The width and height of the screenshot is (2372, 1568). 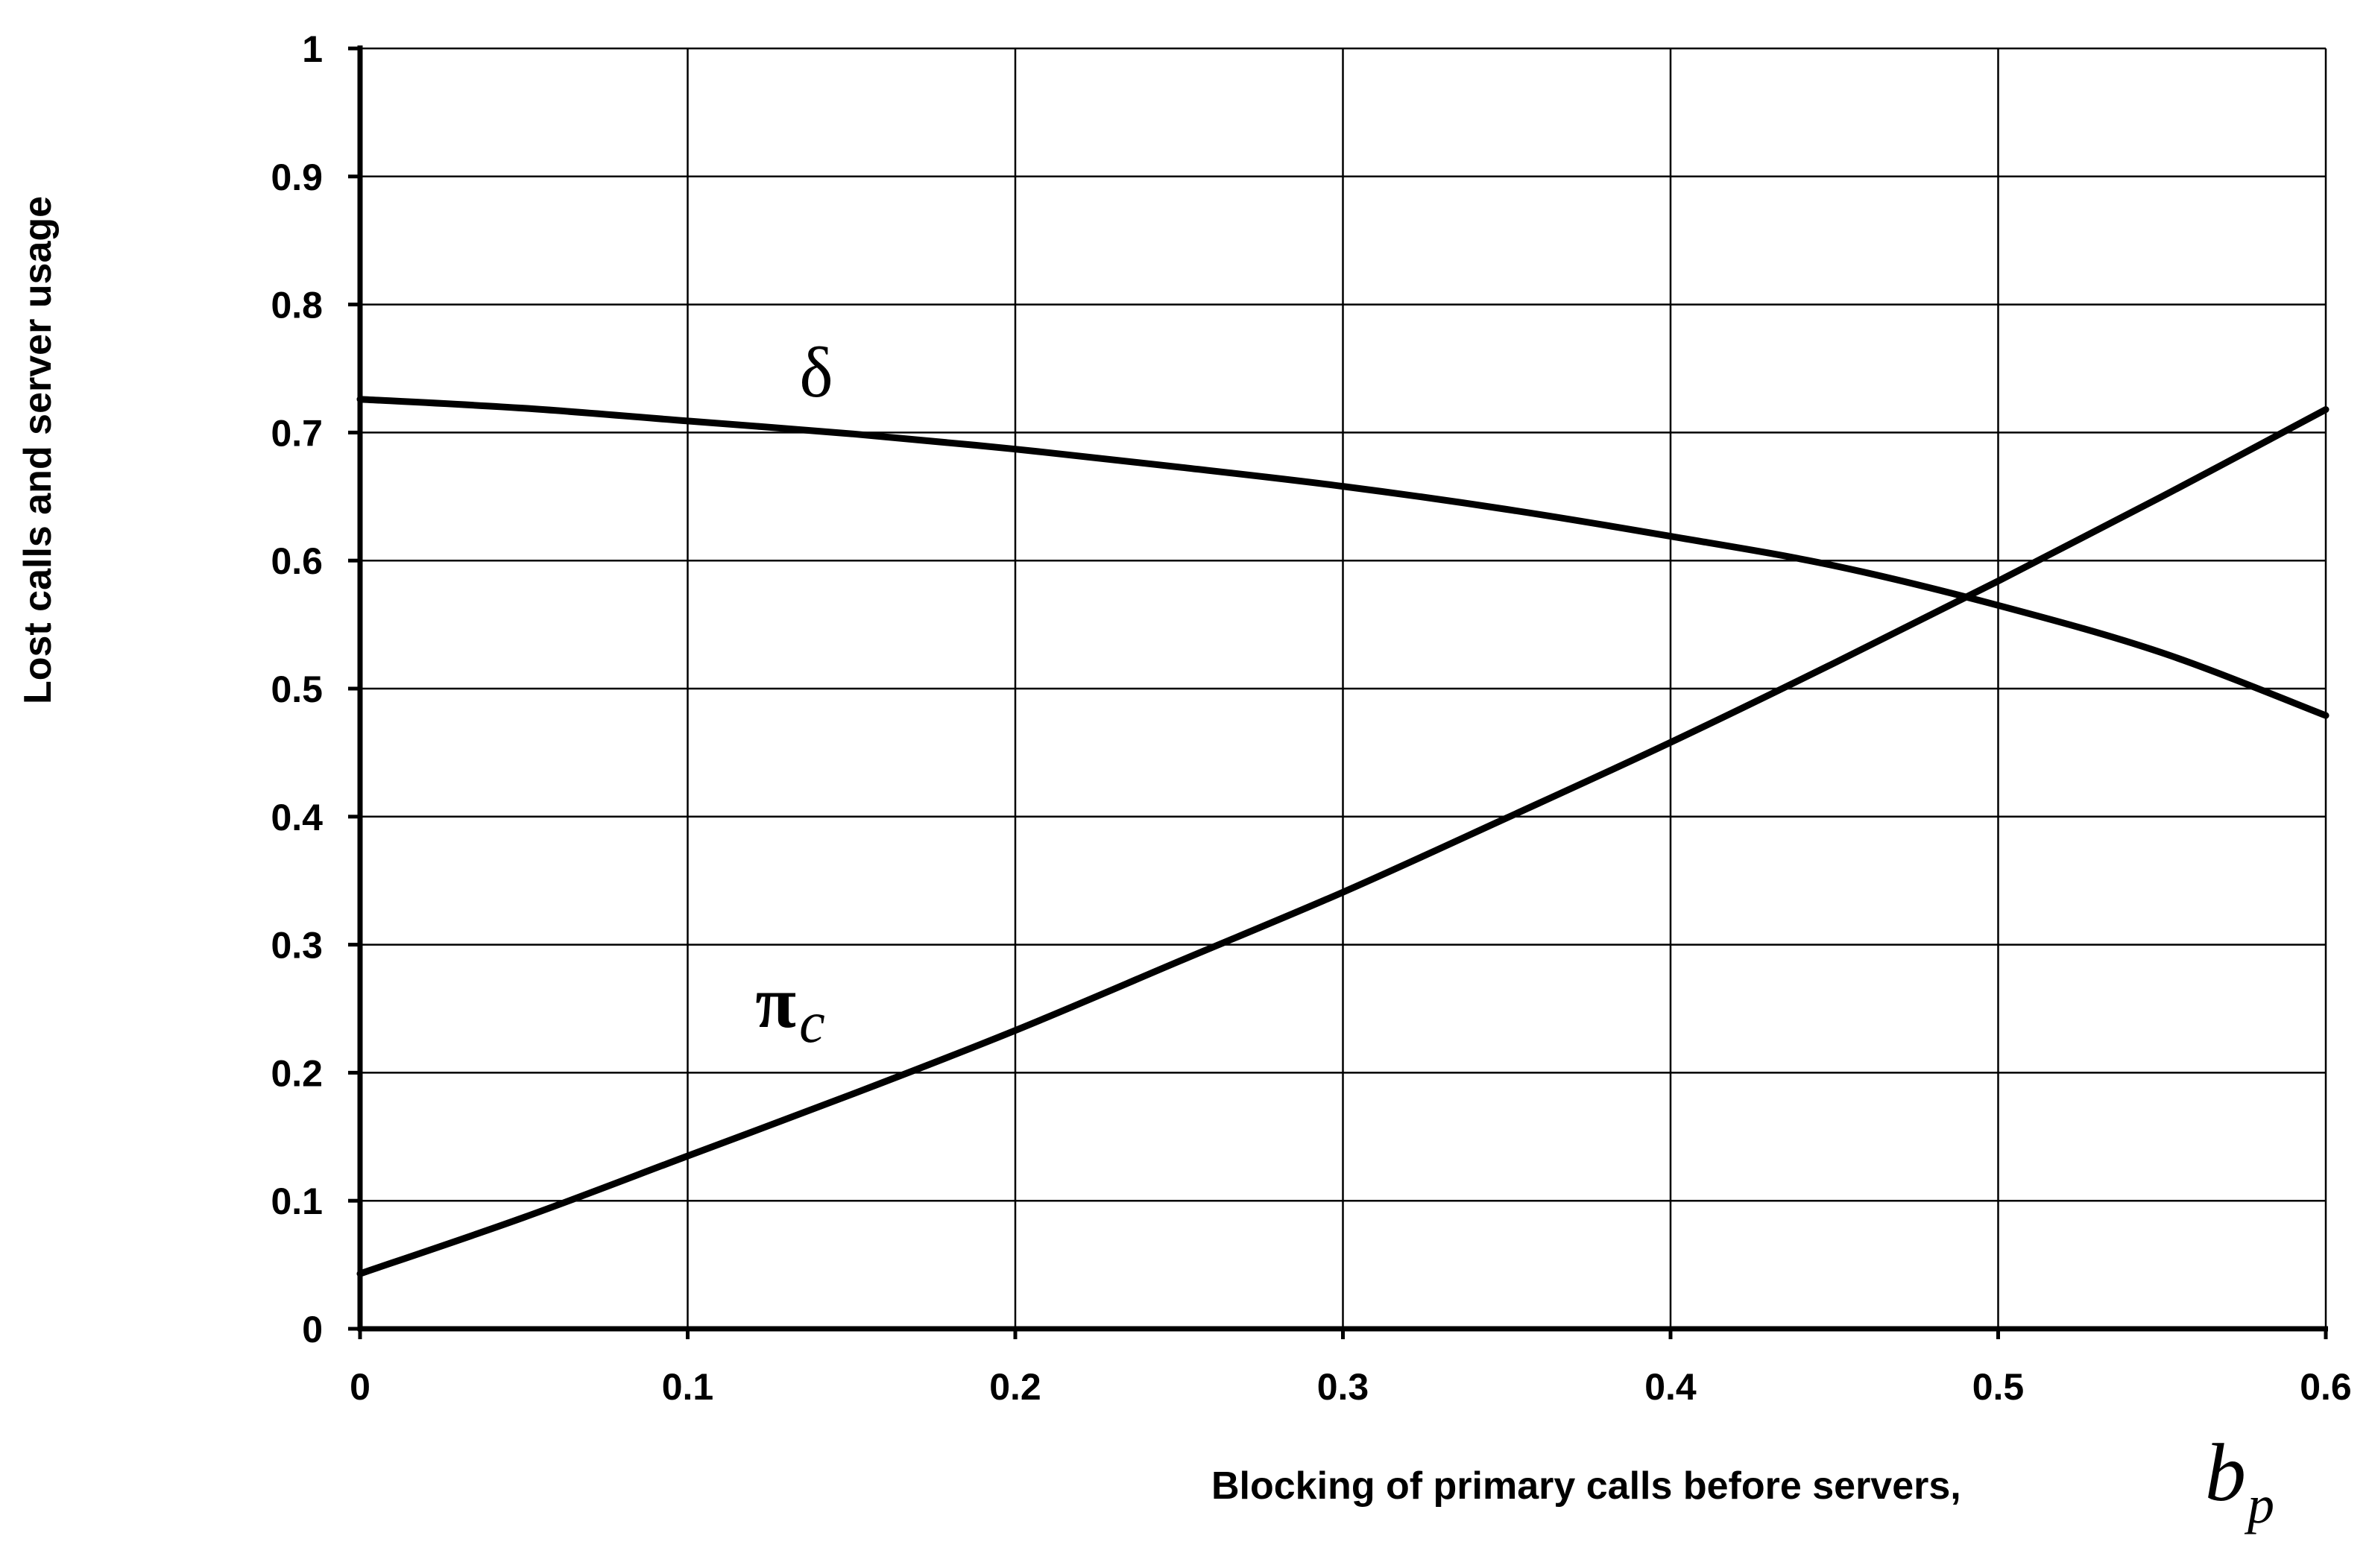 I want to click on x-tick-label: 0.2, so click(x=1015, y=1387).